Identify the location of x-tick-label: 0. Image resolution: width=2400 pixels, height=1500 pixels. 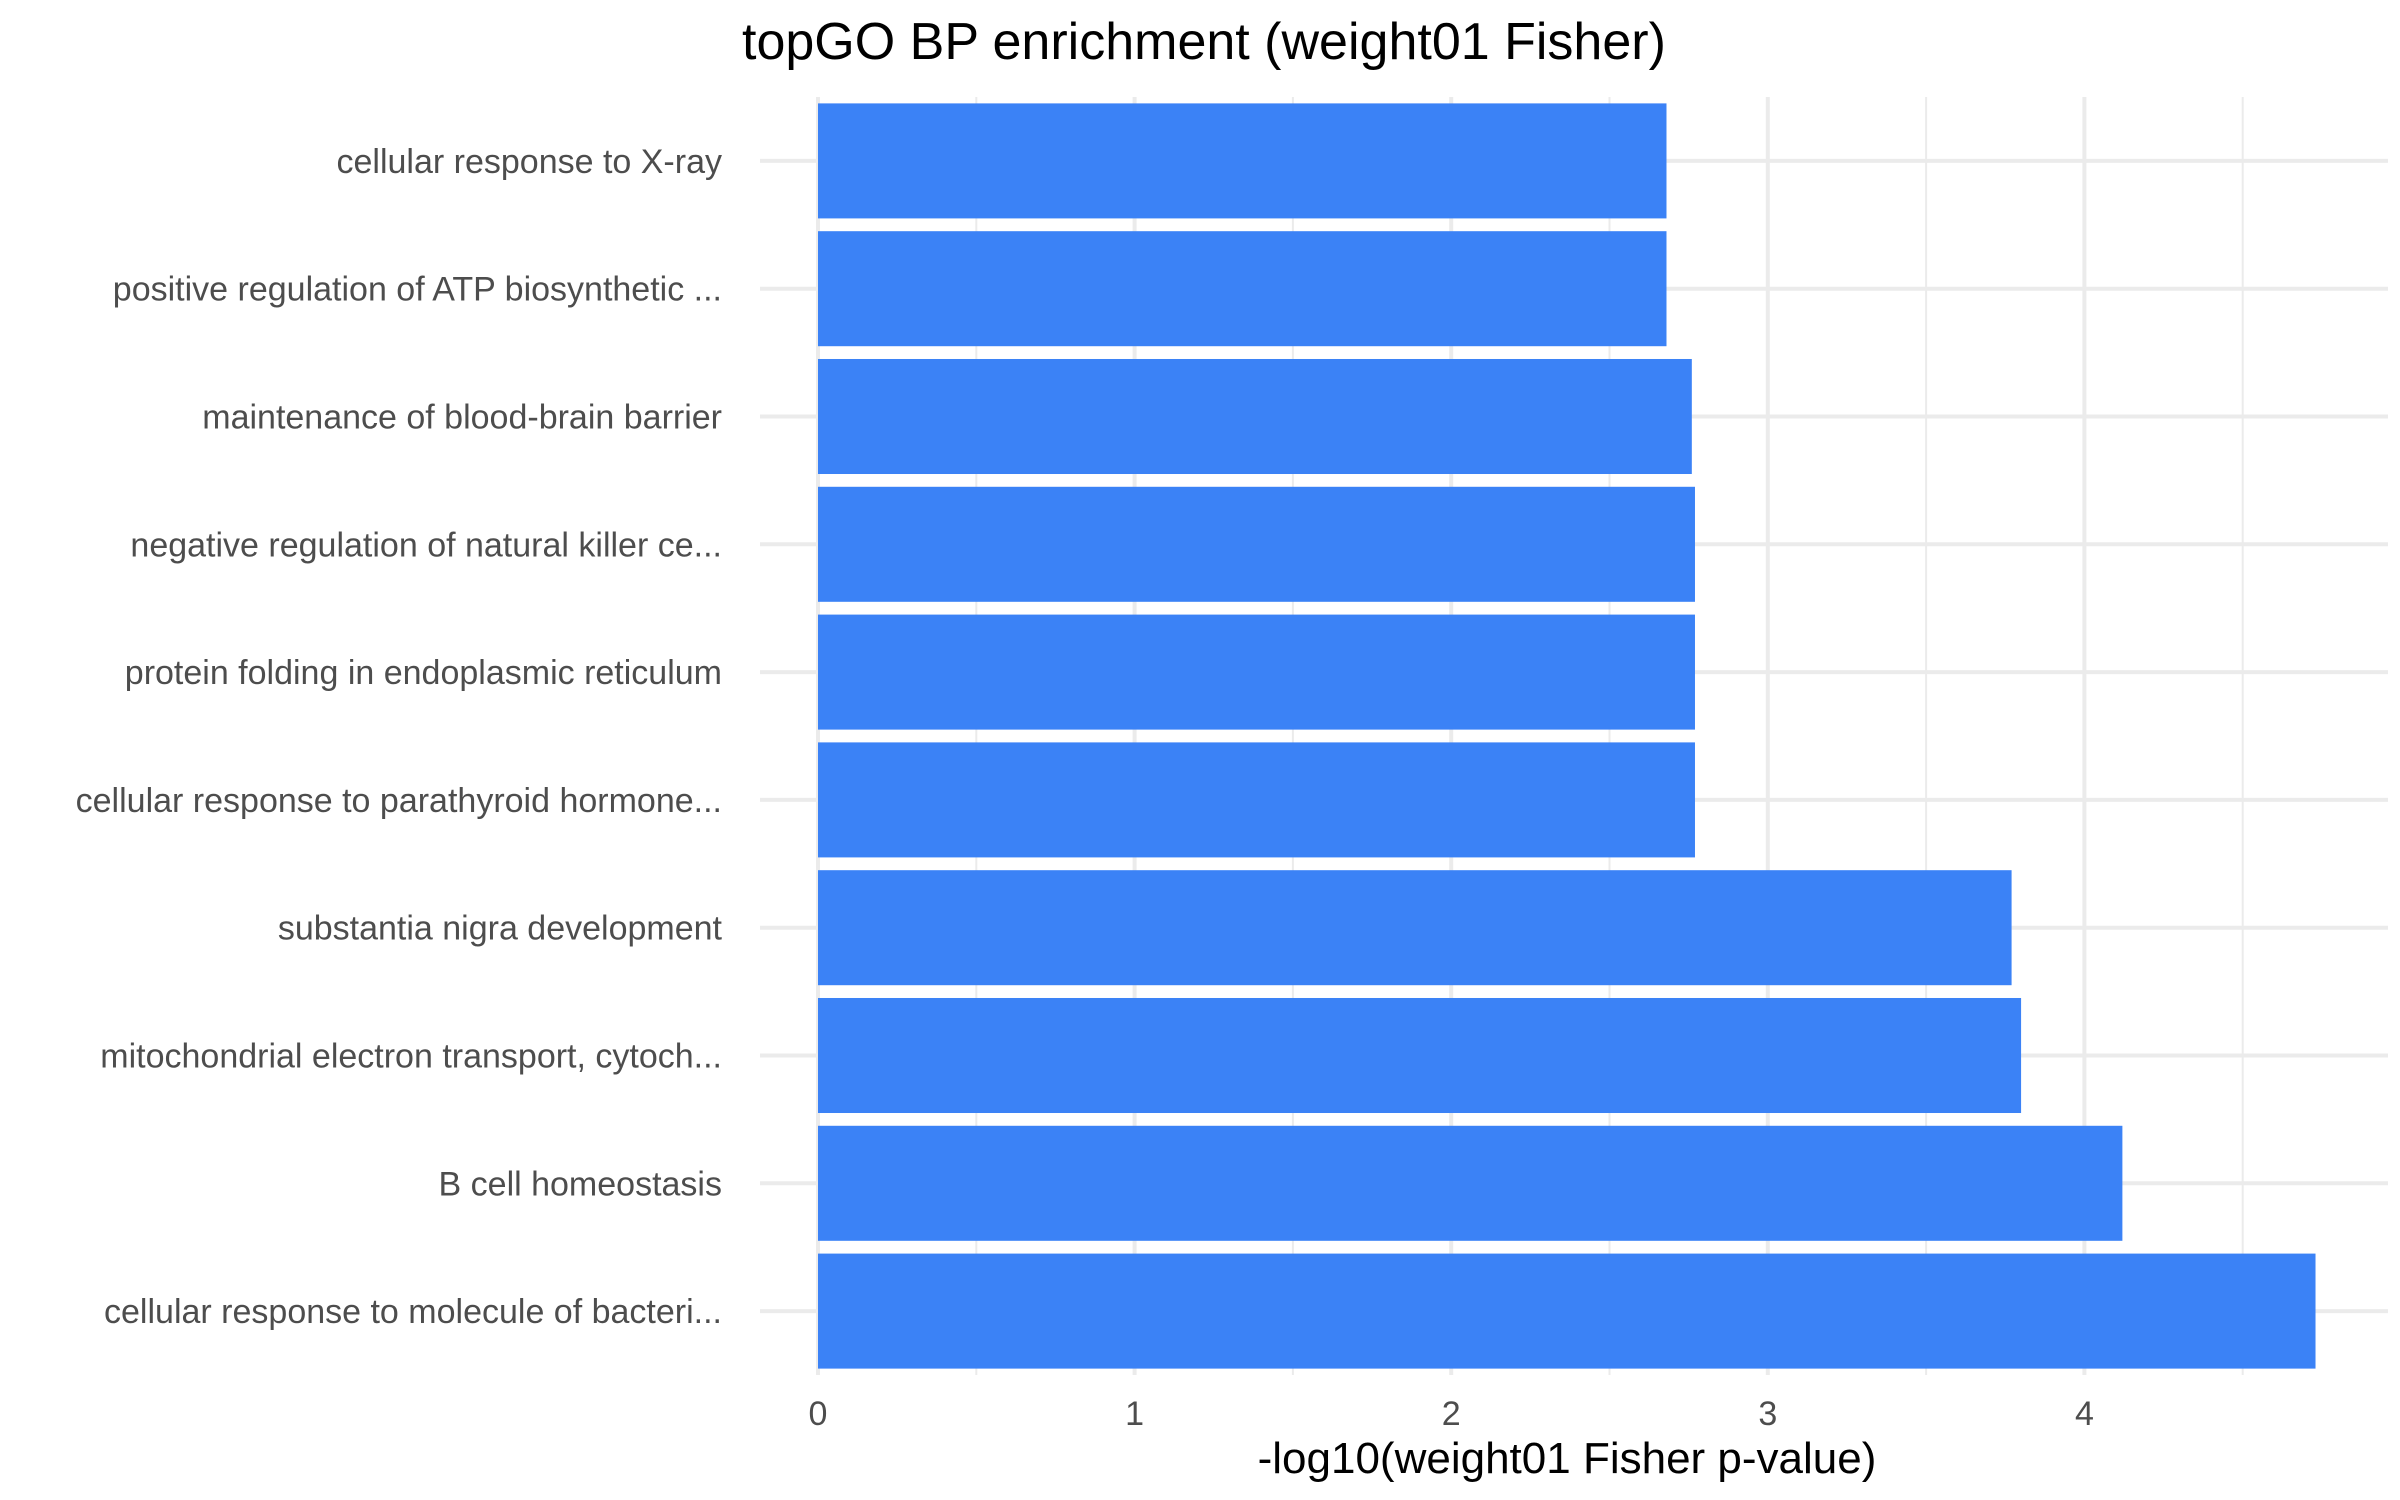
(818, 1414).